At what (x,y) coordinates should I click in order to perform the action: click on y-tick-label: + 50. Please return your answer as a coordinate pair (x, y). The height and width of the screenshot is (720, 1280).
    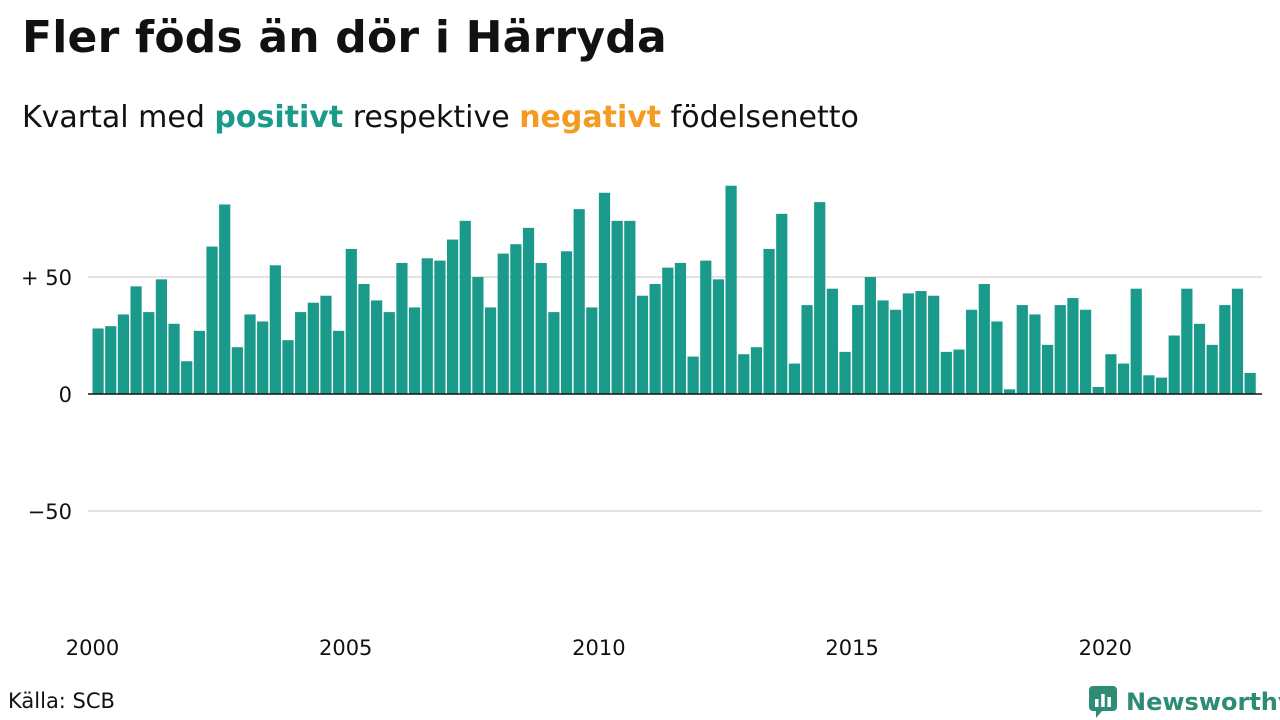
    Looking at the image, I should click on (46, 278).